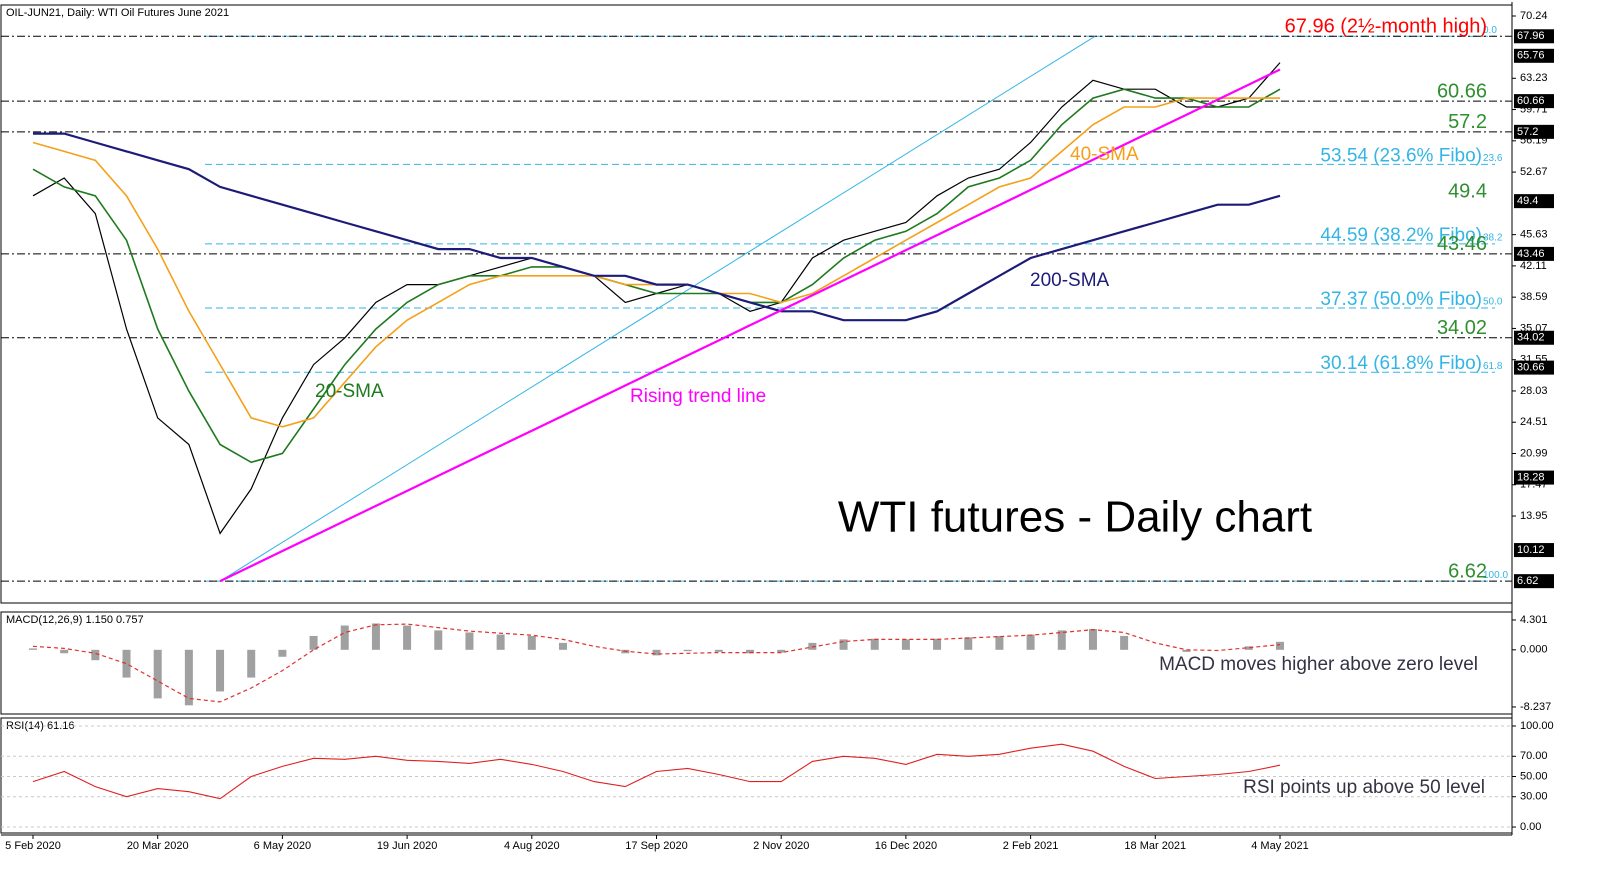 This screenshot has height=877, width=1607. What do you see at coordinates (1401, 155) in the screenshot?
I see `fibo-annotation: 53.54 (23.6% Fibo)` at bounding box center [1401, 155].